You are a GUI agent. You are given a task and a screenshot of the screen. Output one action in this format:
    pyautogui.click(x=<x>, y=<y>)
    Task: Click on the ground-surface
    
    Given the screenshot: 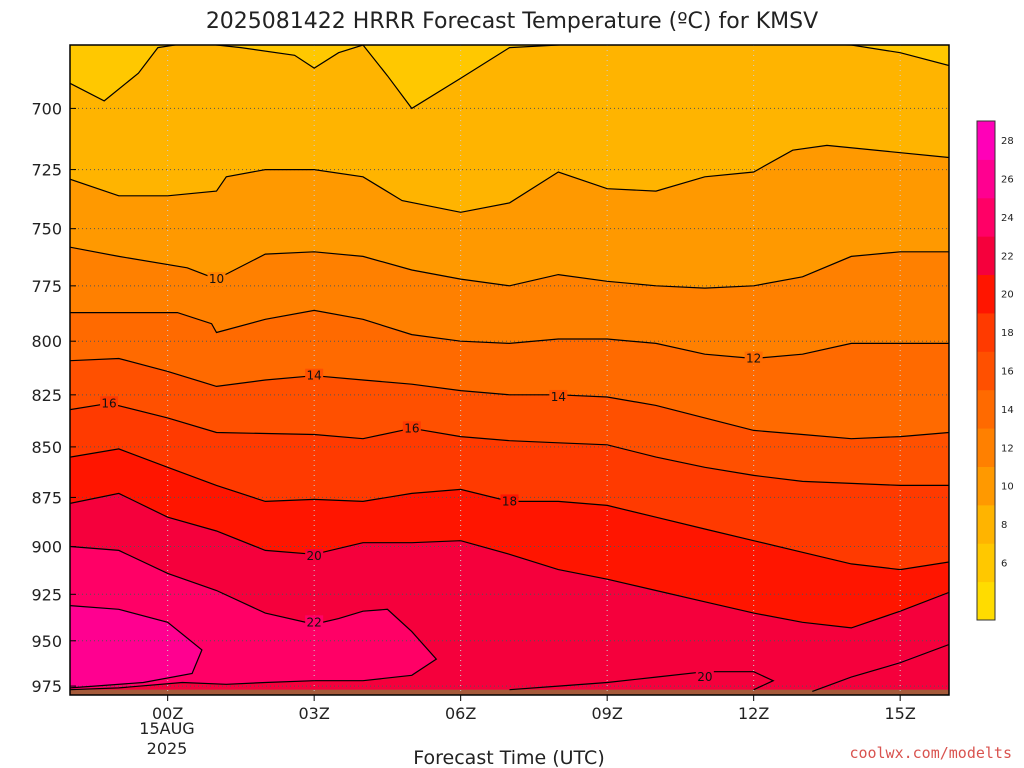 What is the action you would take?
    pyautogui.click(x=509, y=692)
    